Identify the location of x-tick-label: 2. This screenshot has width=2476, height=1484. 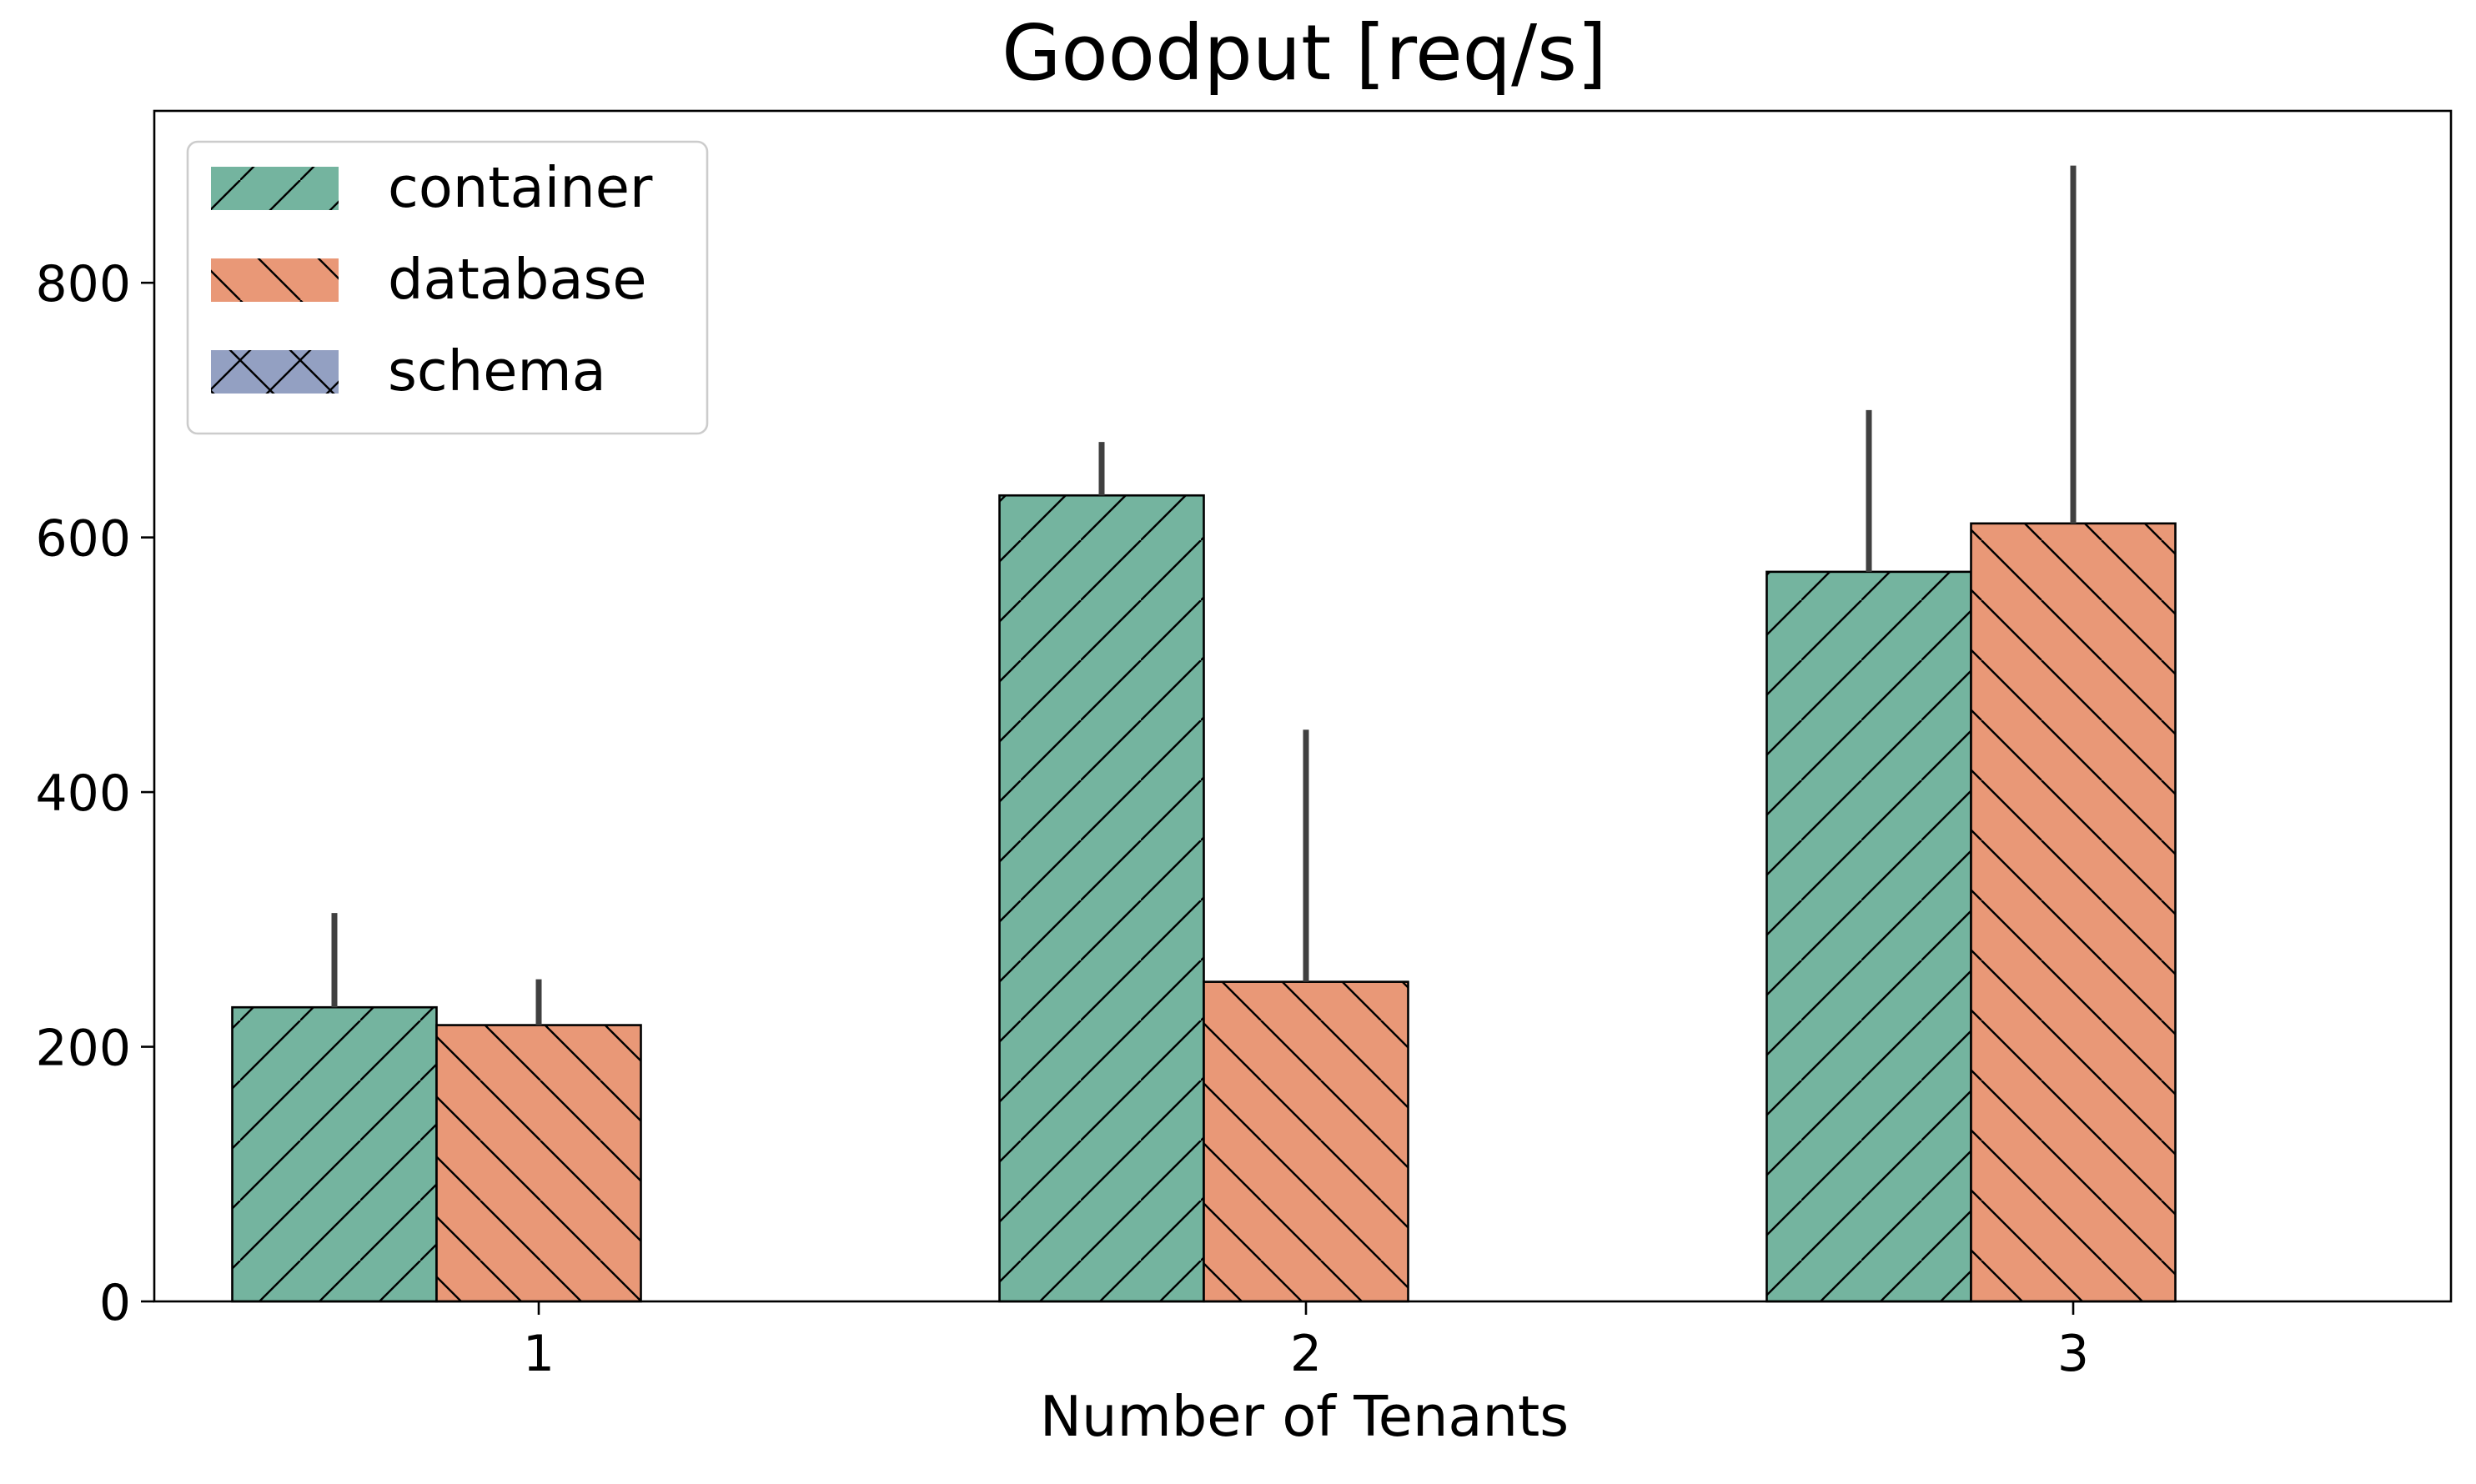
(1306, 1354).